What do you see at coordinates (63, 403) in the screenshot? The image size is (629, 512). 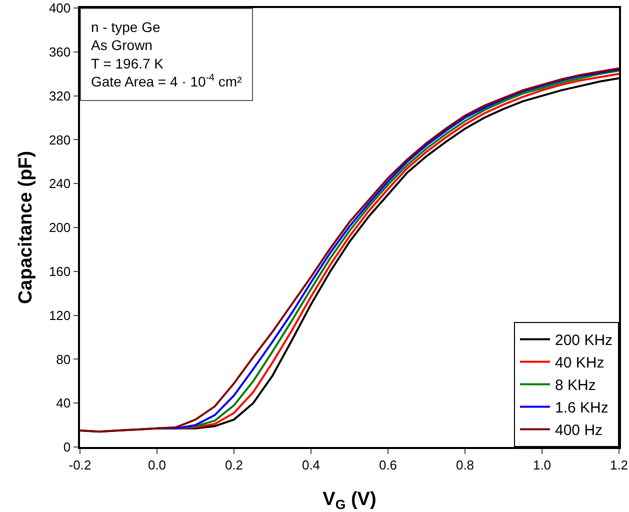 I see `y-tick-label: 40` at bounding box center [63, 403].